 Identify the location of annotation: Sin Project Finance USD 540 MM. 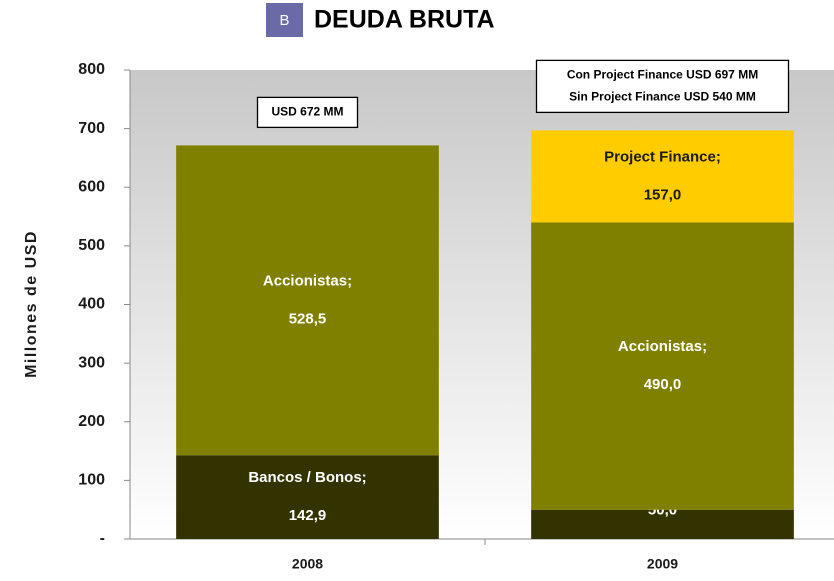
(662, 97).